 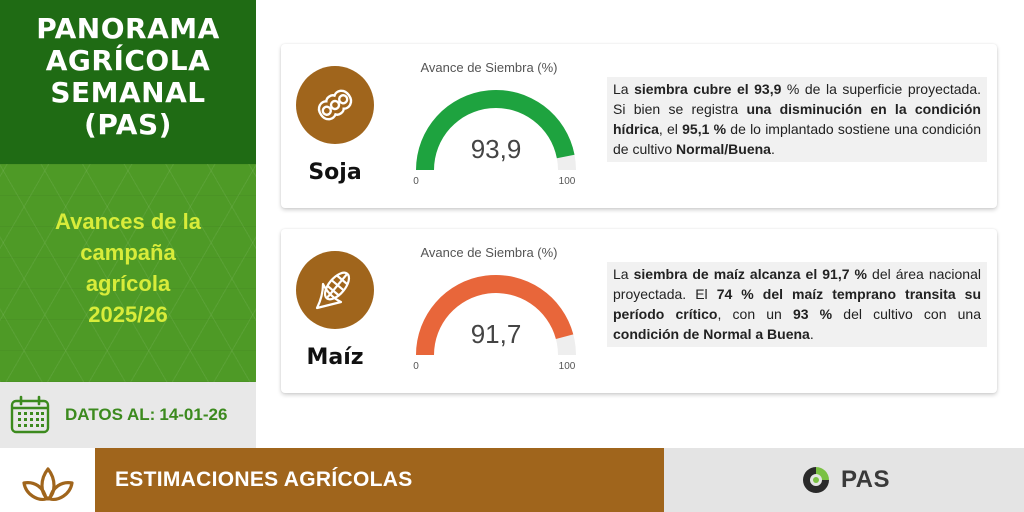 I want to click on section-label: ESTIMACIONES AGRÍCOLAS, so click(x=264, y=479).